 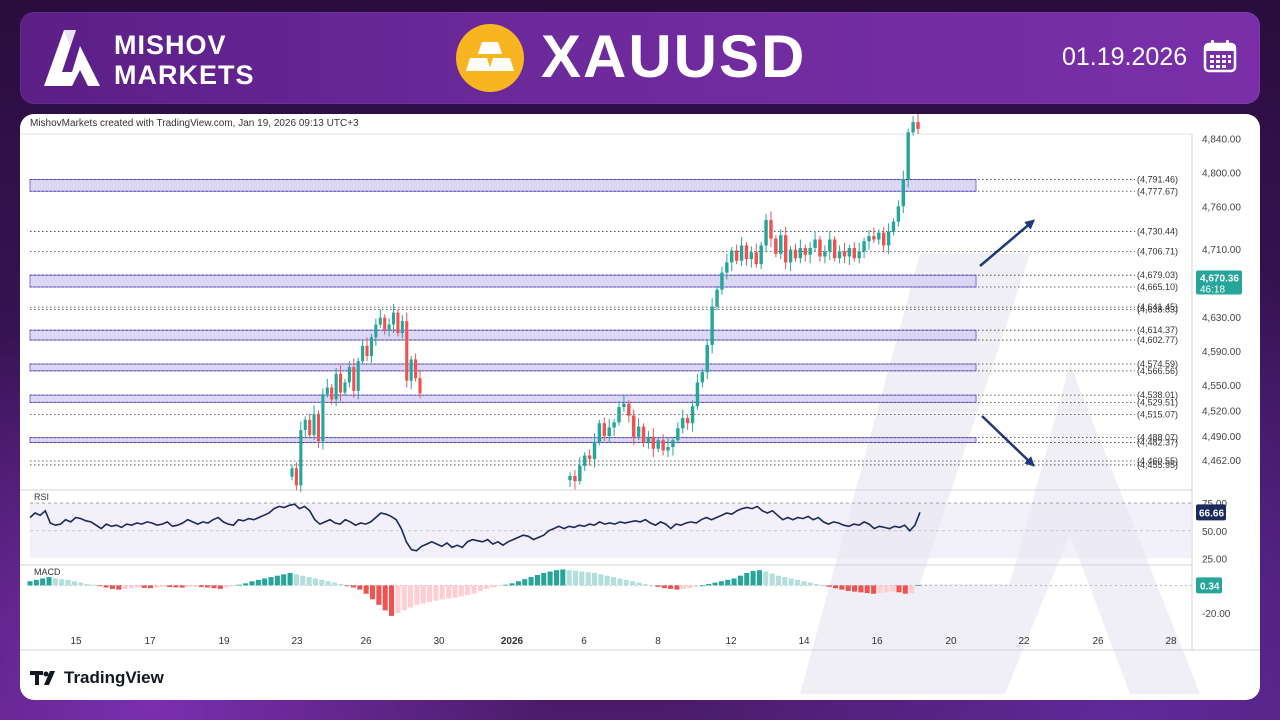 I want to click on sr-level-label: (4,665.10), so click(x=1157, y=287).